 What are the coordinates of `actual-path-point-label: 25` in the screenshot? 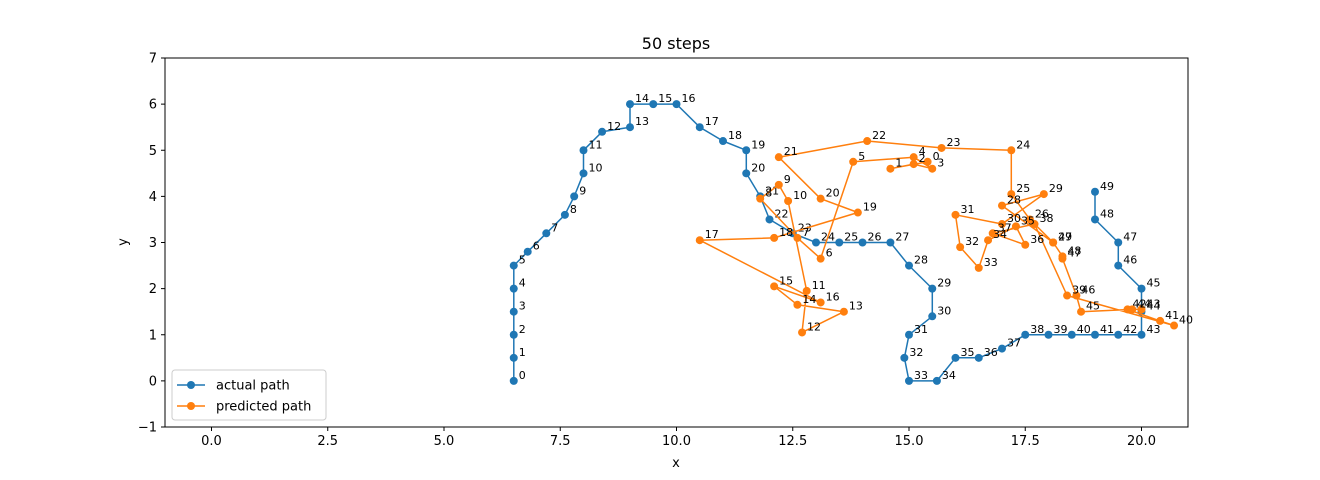 It's located at (851, 237).